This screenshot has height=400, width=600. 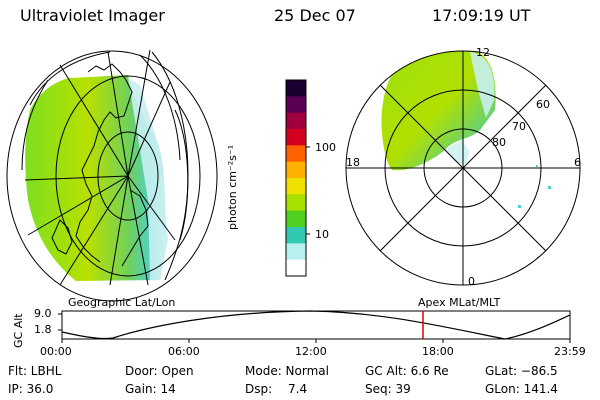 I want to click on colorbar-frame, so click(x=296, y=178).